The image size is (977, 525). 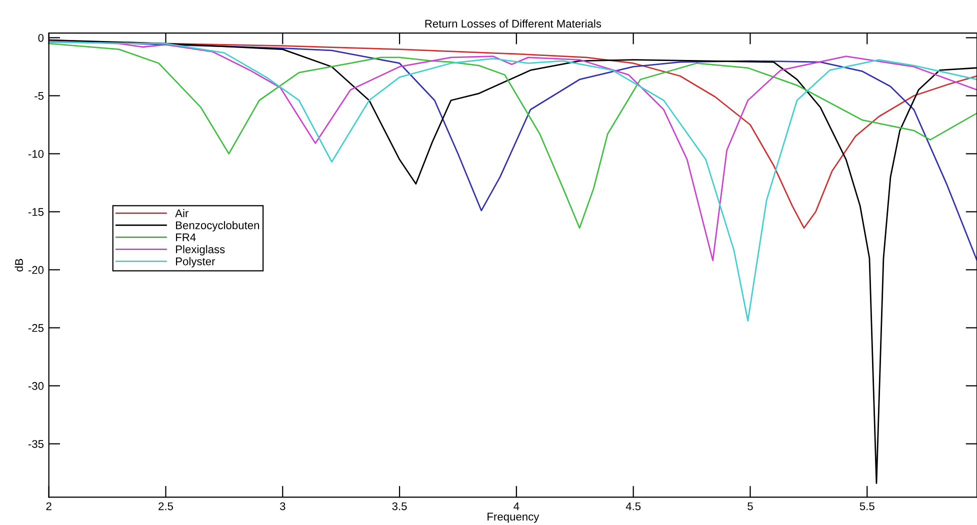 What do you see at coordinates (181, 213) in the screenshot?
I see `legend-label: Air` at bounding box center [181, 213].